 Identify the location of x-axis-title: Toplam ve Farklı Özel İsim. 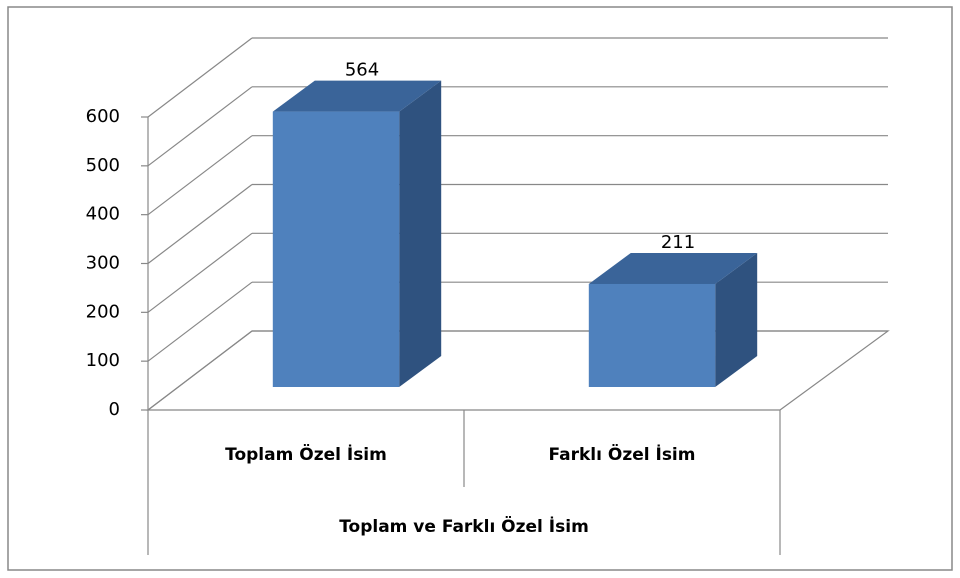
(464, 526).